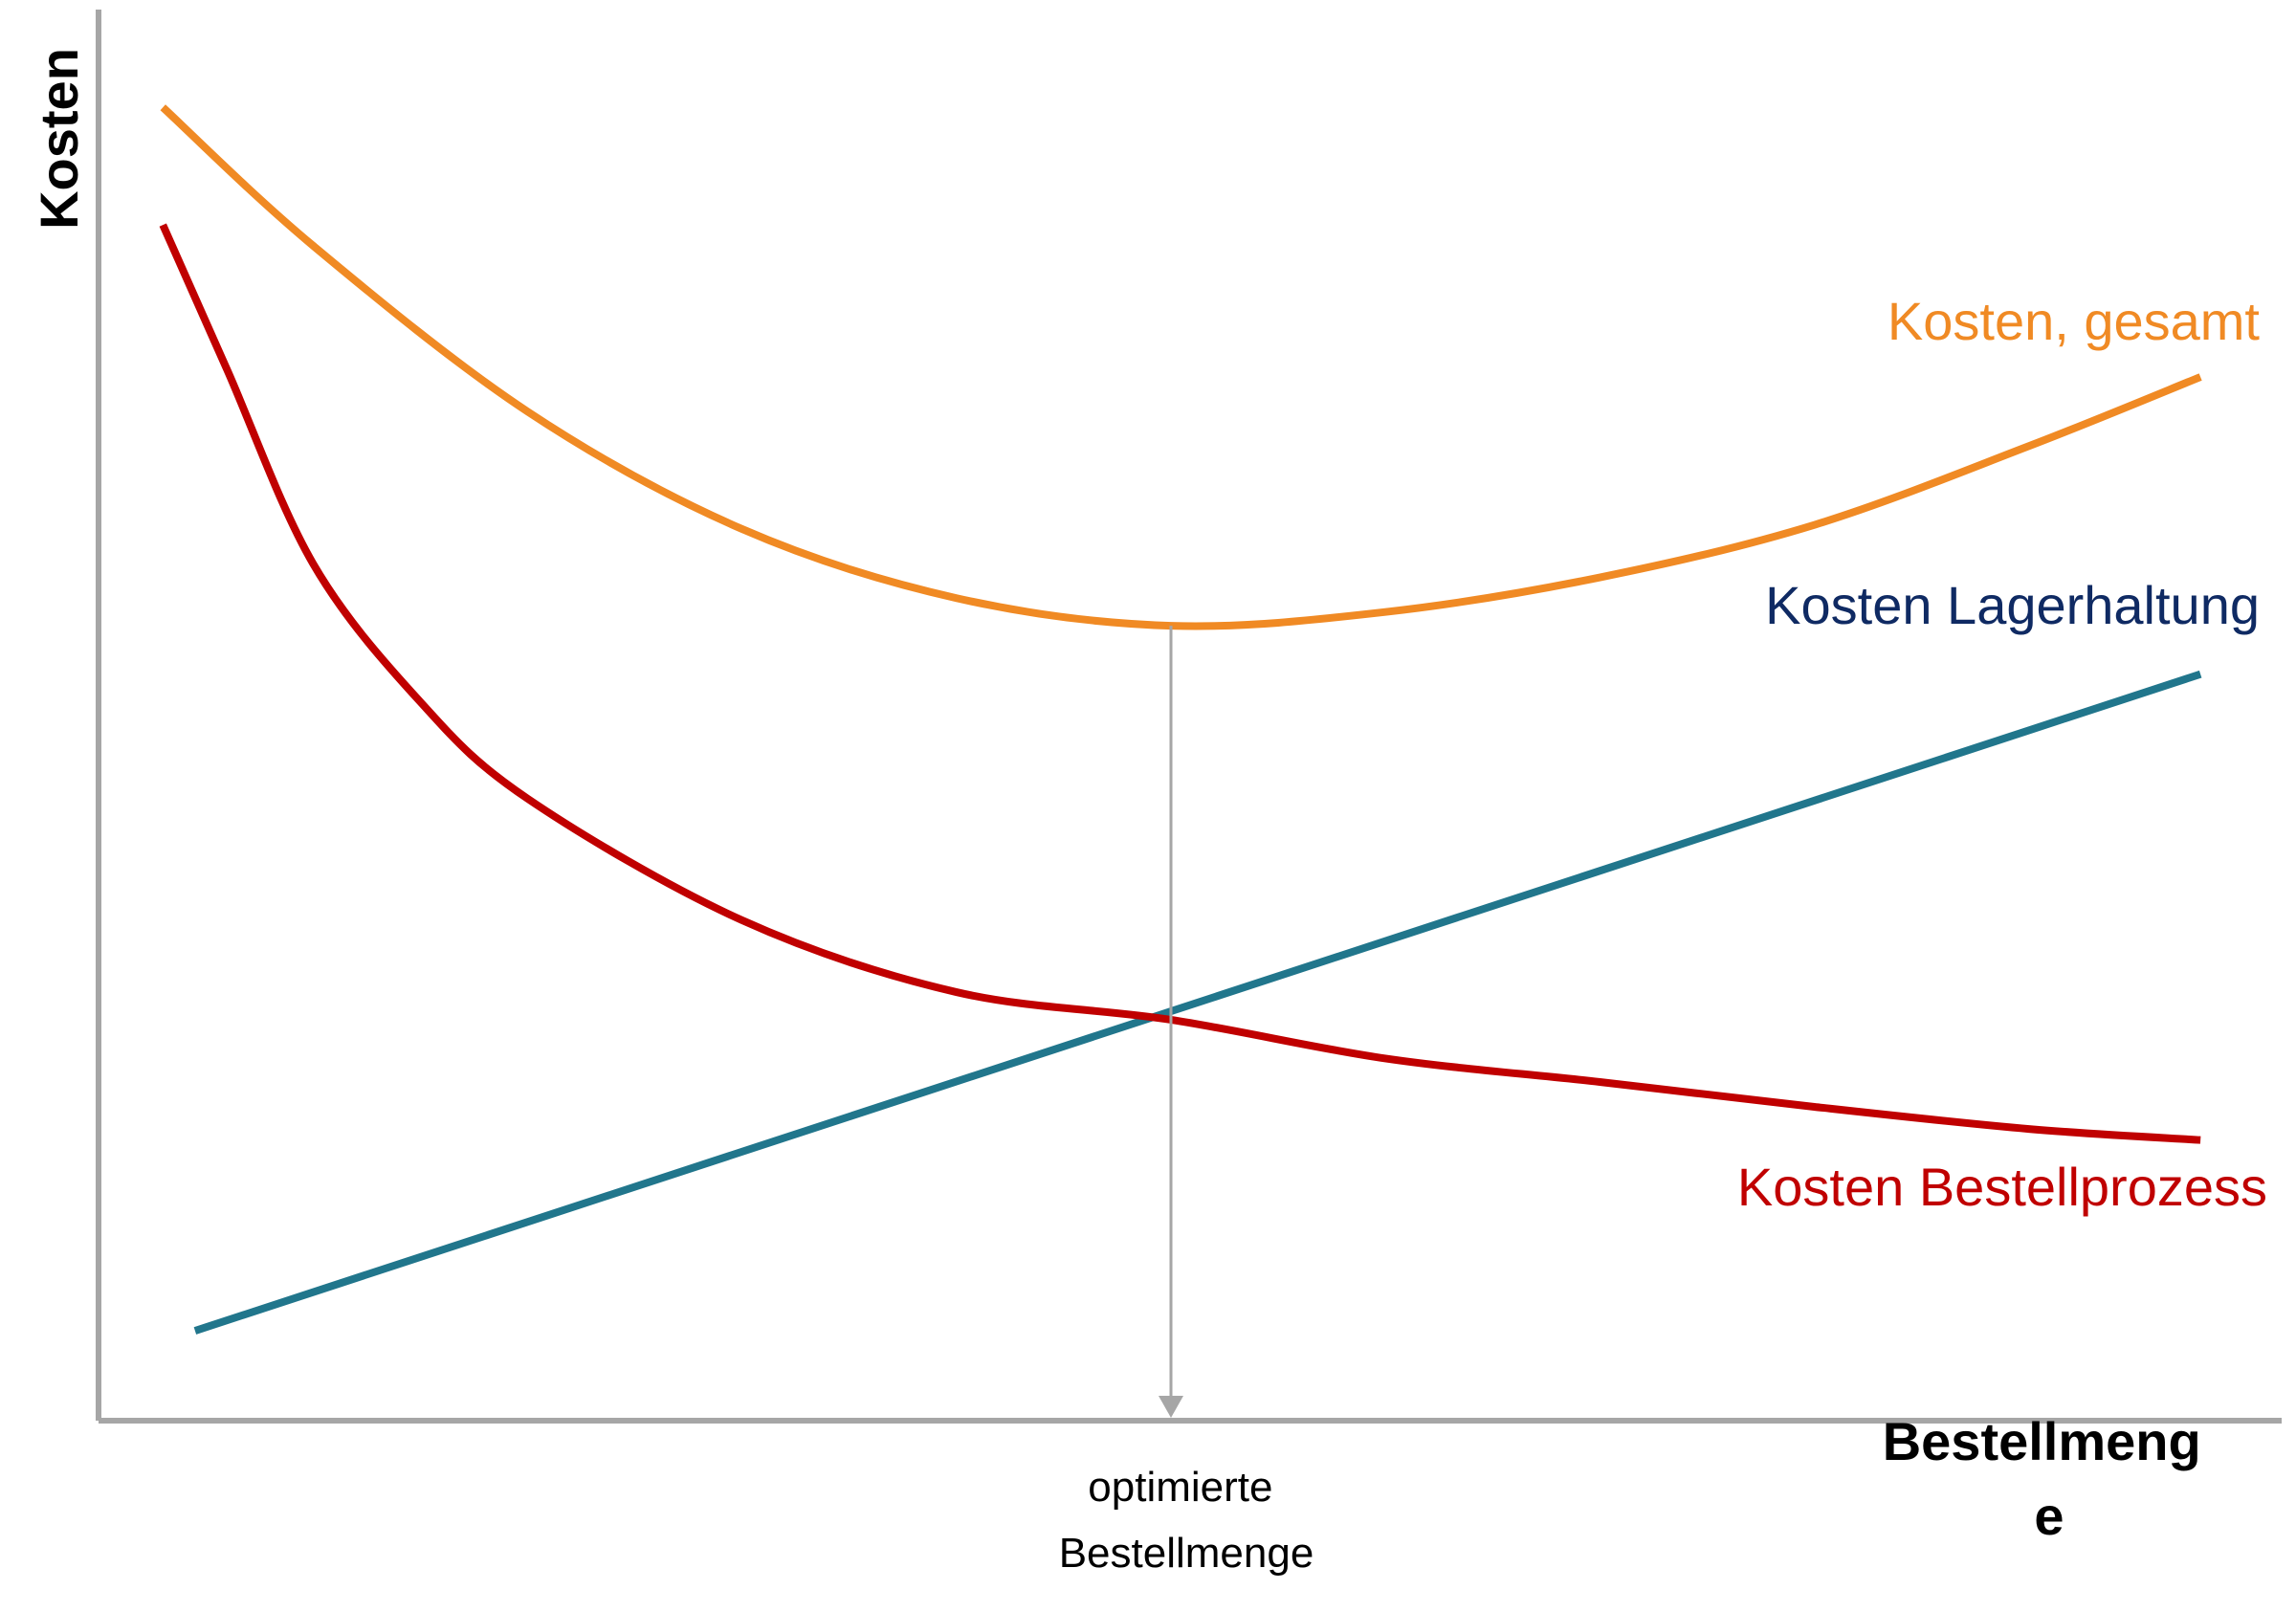 Image resolution: width=2296 pixels, height=1612 pixels. What do you see at coordinates (2050, 1478) in the screenshot?
I see `x-axis-label: Bestellmeng e` at bounding box center [2050, 1478].